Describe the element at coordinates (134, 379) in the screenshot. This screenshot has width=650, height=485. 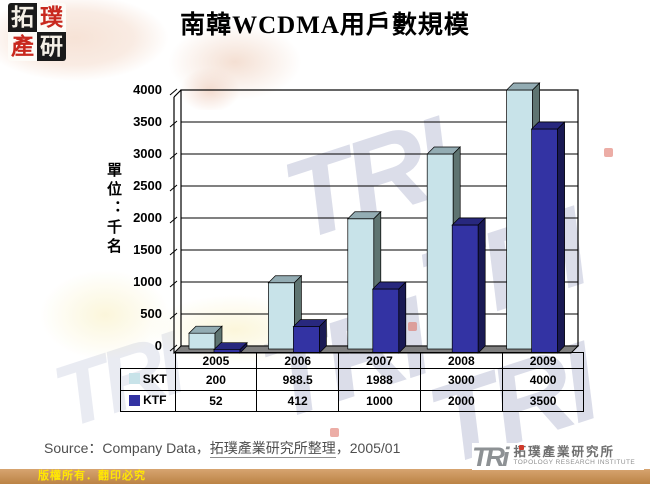
I see `legend-swatch-skt-icon` at that location.